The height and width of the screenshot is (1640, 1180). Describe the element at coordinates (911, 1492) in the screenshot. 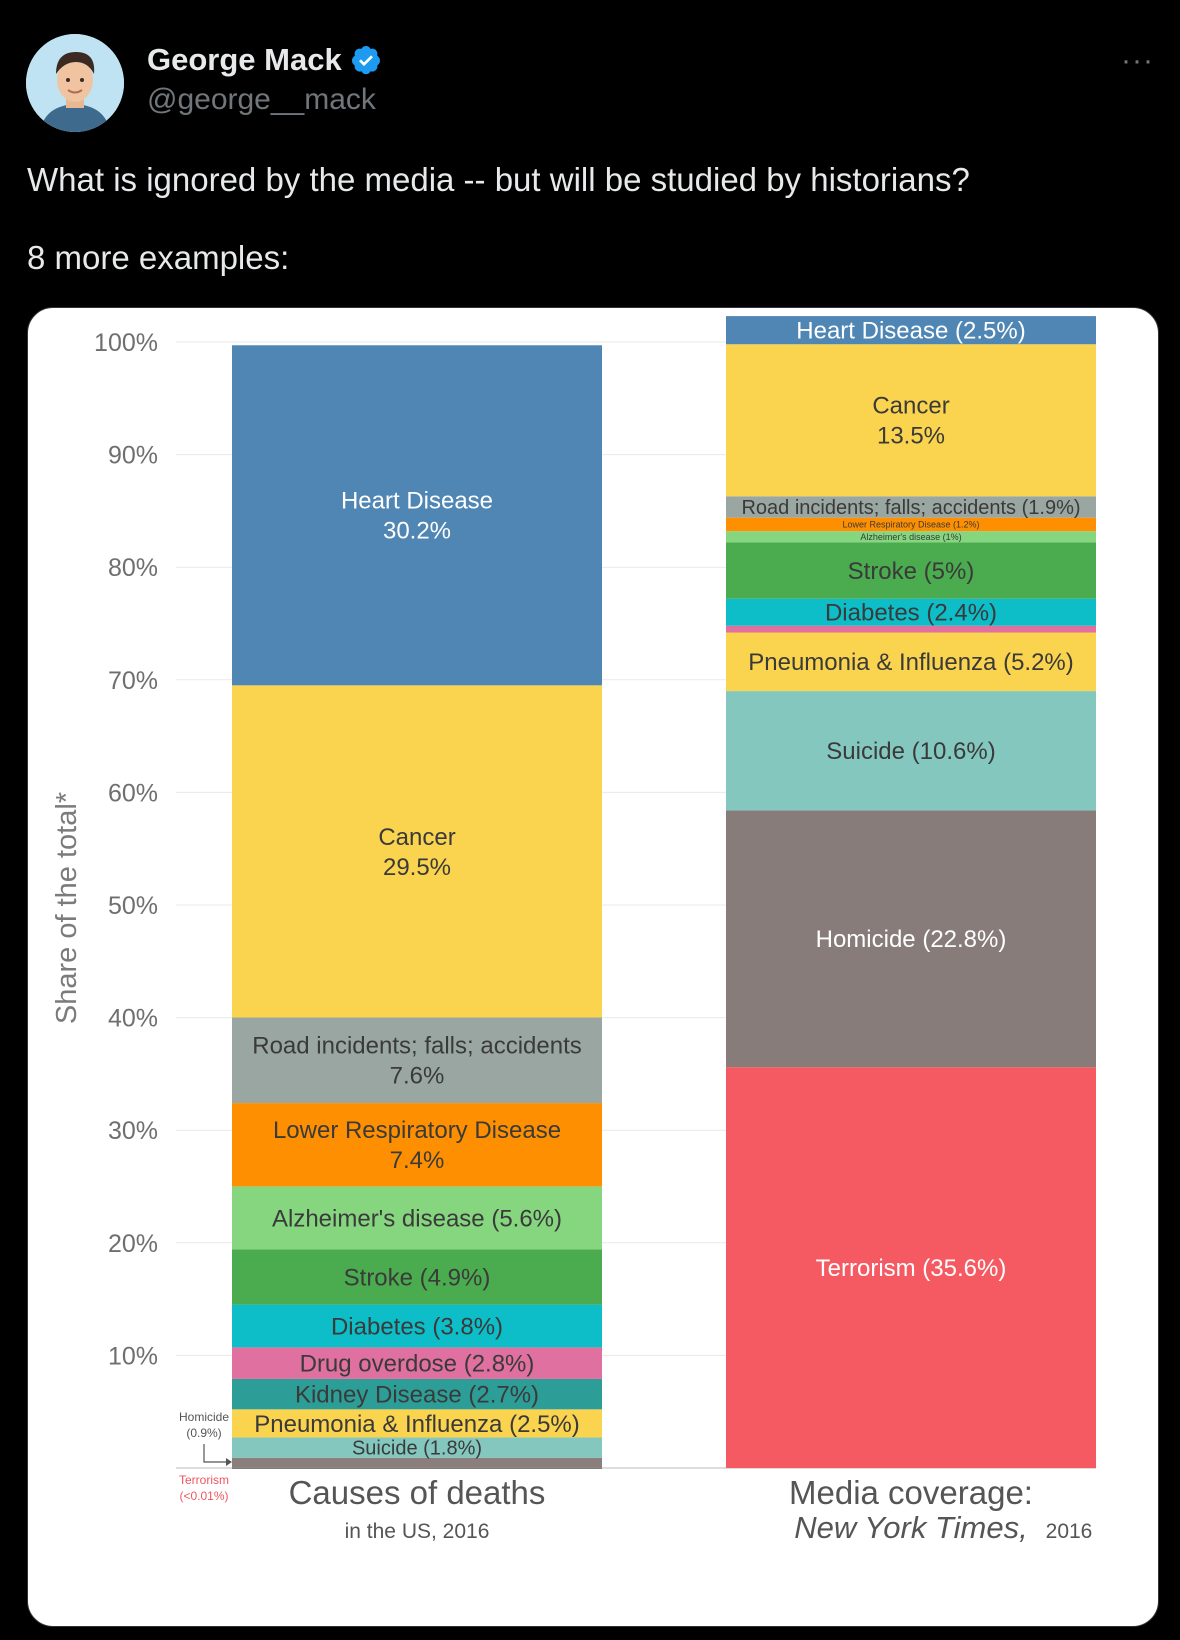

I see `column-title: Media coverage:` at that location.